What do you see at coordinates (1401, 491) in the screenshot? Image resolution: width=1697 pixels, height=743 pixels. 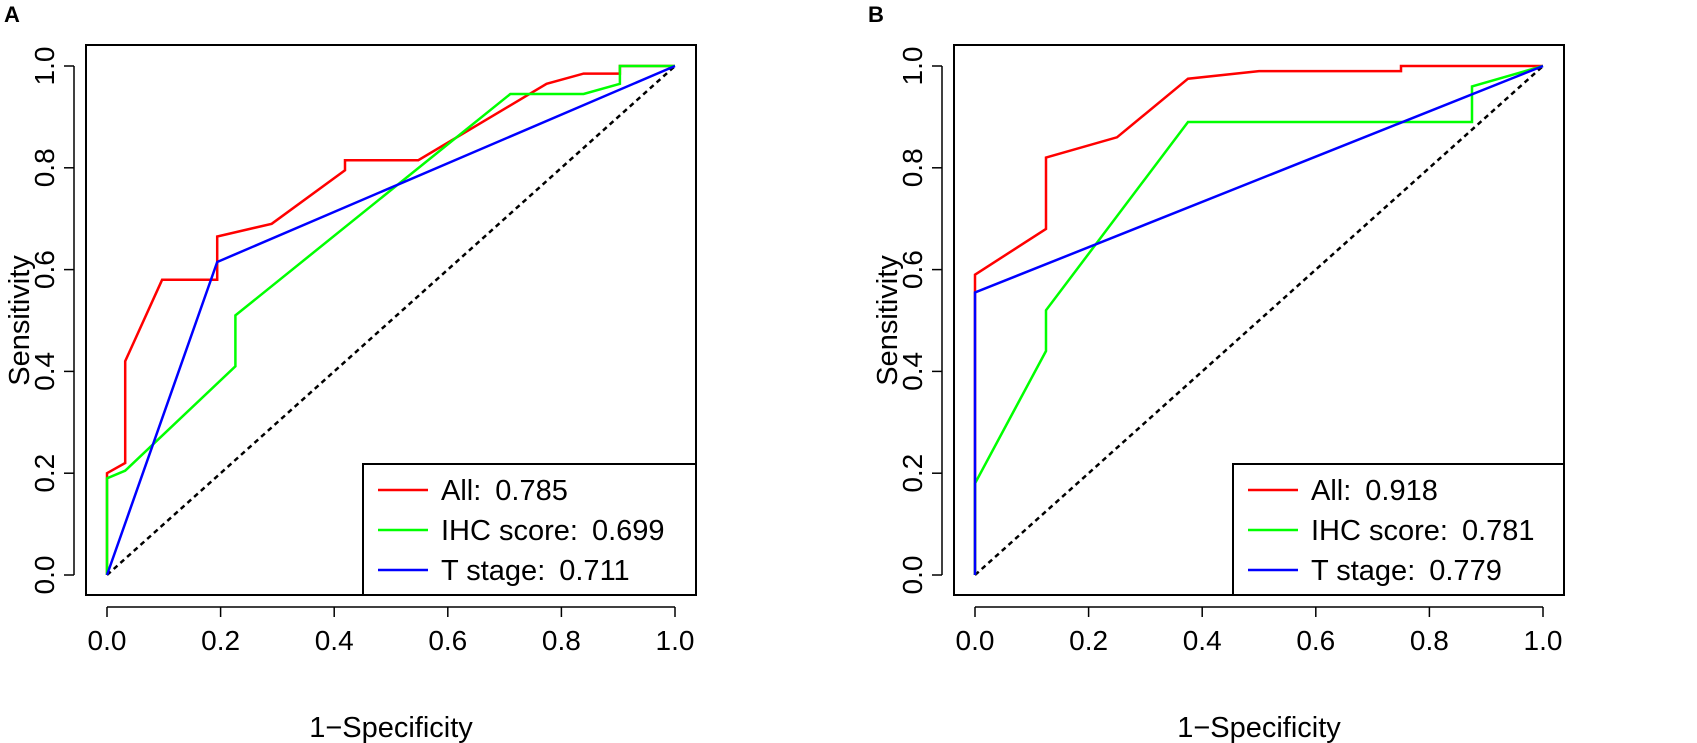 I see `legend-auc-value: 0.918` at bounding box center [1401, 491].